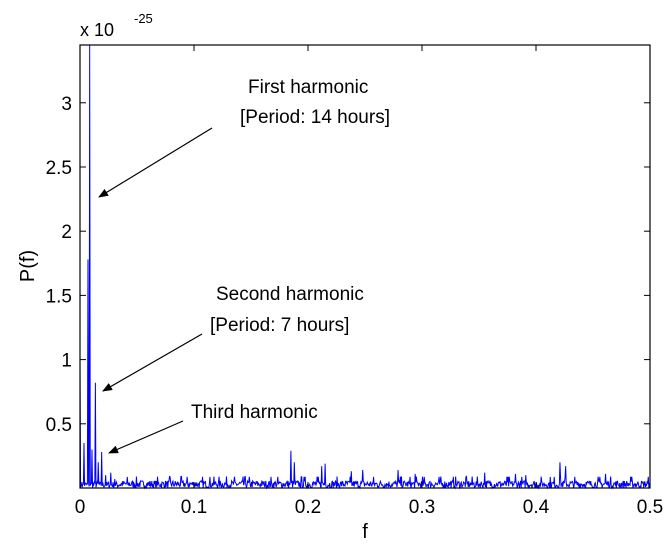 The width and height of the screenshot is (668, 546). What do you see at coordinates (213, 428) in the screenshot?
I see `annotation-third-harmonic: Third harmonic` at bounding box center [213, 428].